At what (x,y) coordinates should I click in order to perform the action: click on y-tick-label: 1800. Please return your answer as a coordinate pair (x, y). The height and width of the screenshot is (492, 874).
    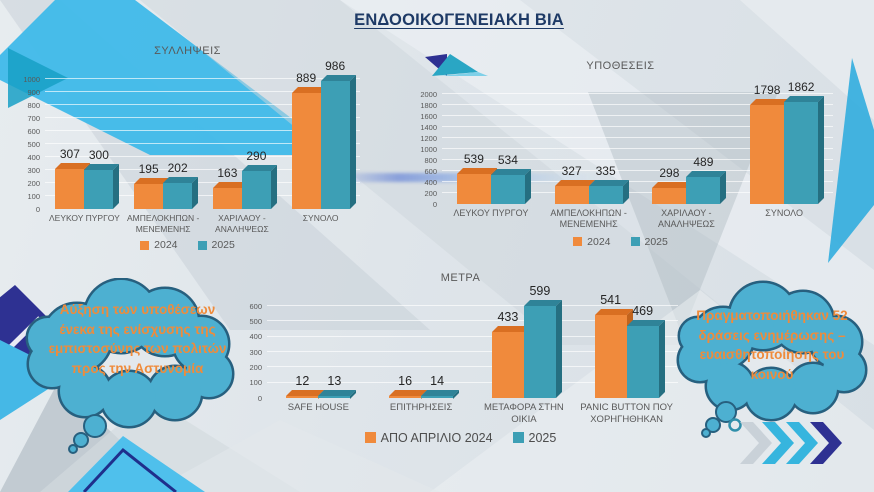
    Looking at the image, I should click on (428, 105).